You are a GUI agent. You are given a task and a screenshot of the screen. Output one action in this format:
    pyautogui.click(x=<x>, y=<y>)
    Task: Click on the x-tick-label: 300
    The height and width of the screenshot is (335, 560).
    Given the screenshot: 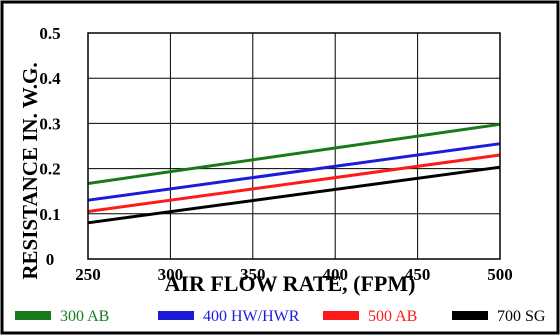 What is the action you would take?
    pyautogui.click(x=171, y=274)
    